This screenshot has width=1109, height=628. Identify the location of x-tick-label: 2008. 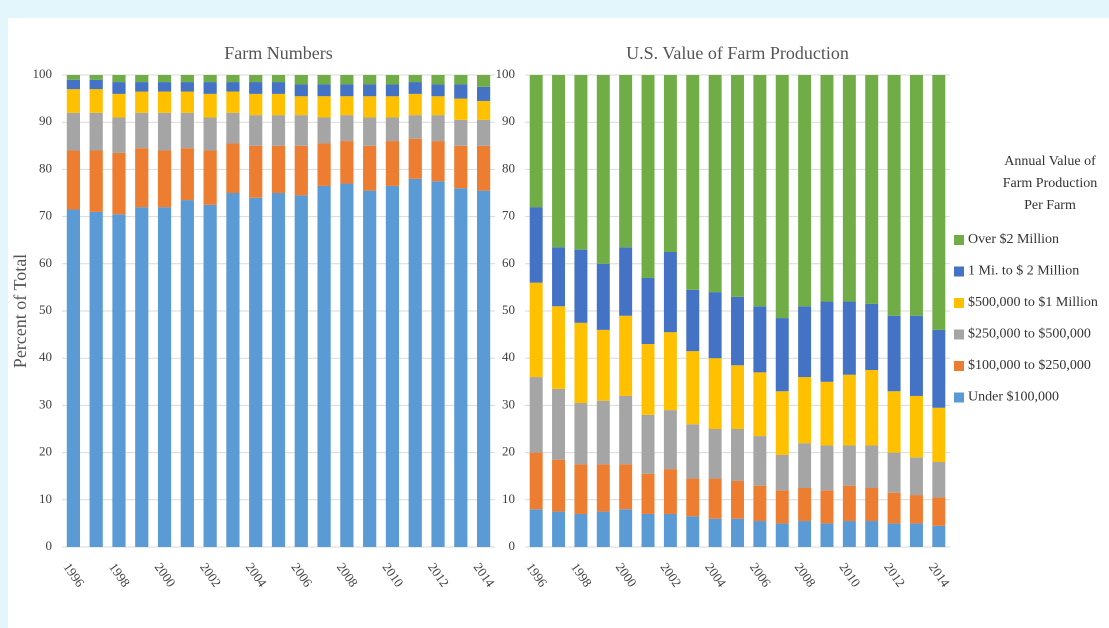
(805, 575).